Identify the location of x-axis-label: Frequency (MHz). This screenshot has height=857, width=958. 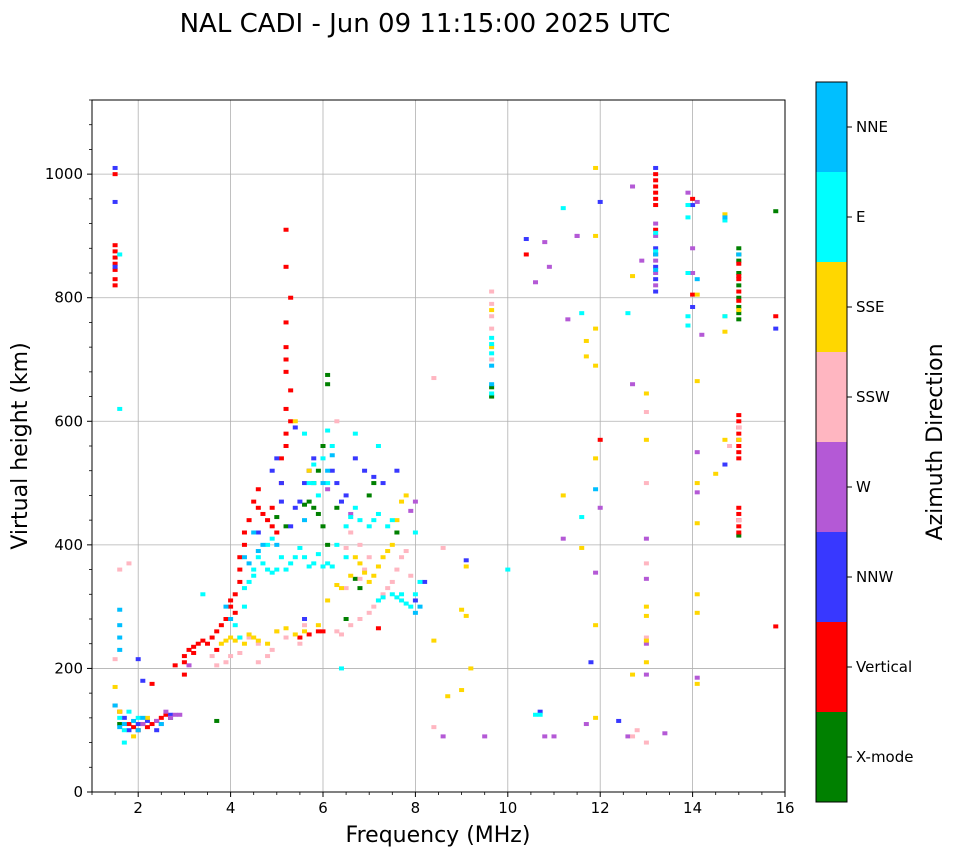
(438, 835).